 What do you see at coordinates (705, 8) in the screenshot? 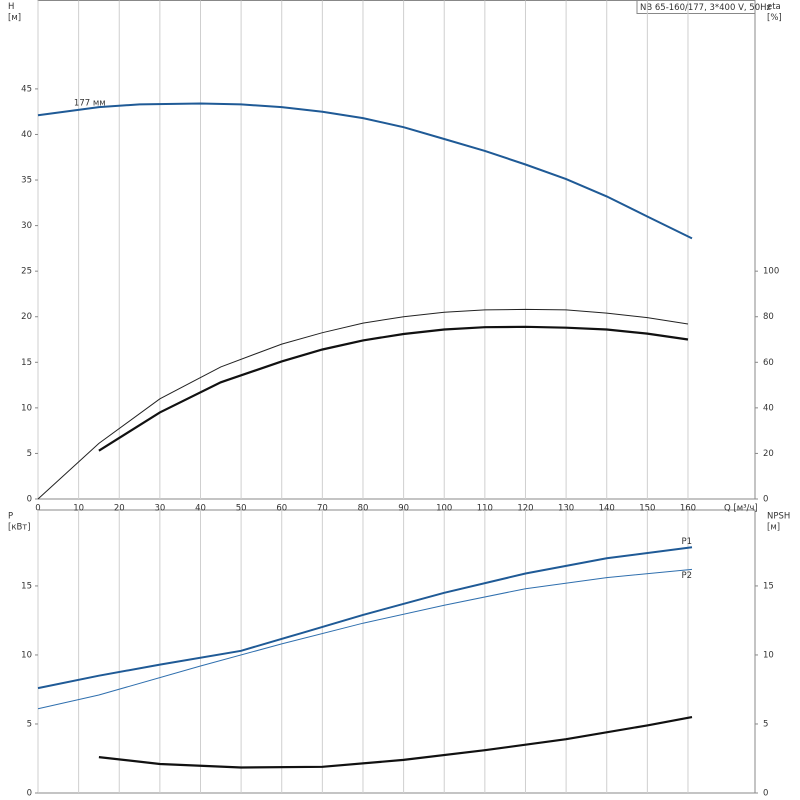
I see `chart-title: NB 65-160/177, 3*400 V, 50Hz` at bounding box center [705, 8].